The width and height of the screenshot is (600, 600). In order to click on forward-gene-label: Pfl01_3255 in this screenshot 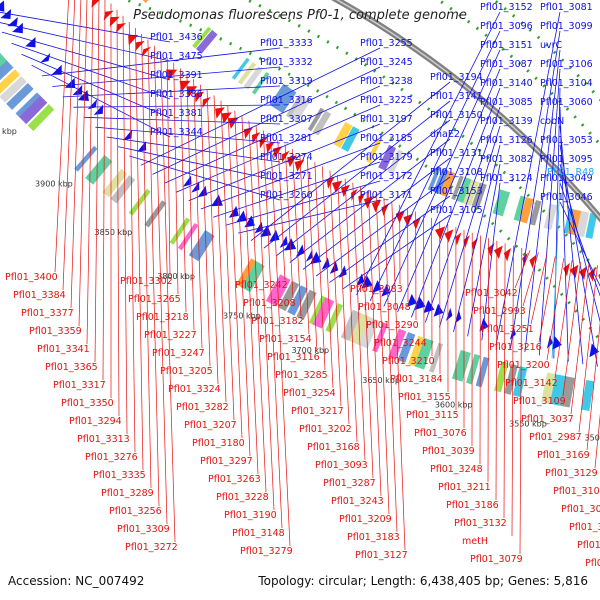, I will do `click(386, 43)`.